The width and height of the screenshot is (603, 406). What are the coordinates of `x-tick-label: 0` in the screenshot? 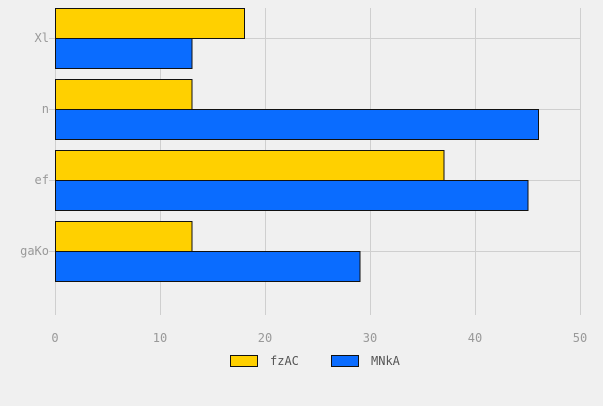 It's located at (54, 338).